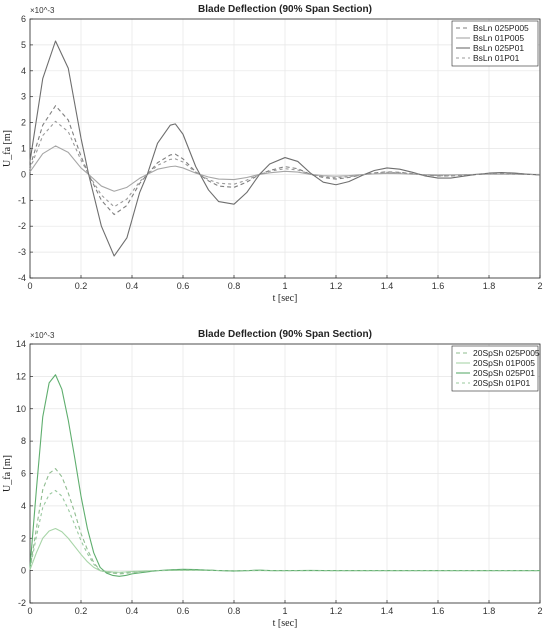 Image resolution: width=550 pixels, height=633 pixels. Describe the element at coordinates (501, 383) in the screenshot. I see `legend-label: 20SpSh 01P01` at that location.